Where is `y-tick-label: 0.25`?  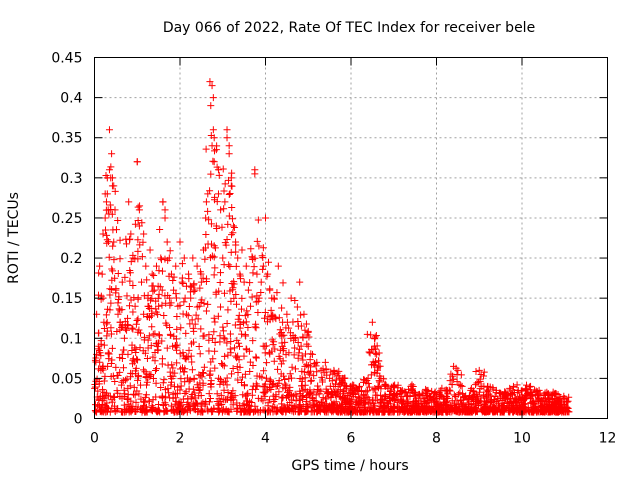
y-tick-label: 0.25 is located at coordinates (66, 219).